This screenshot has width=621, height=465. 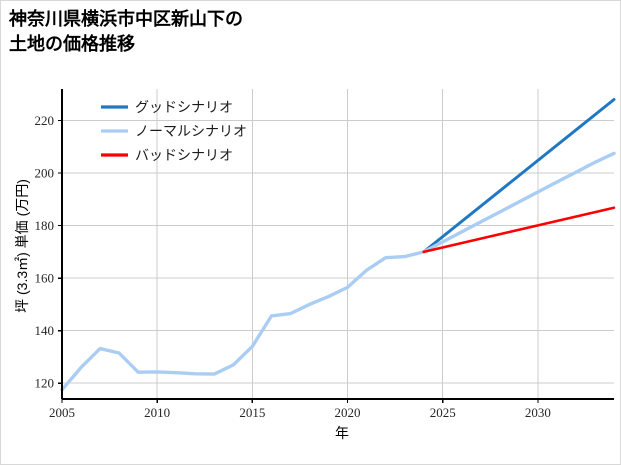 I want to click on legend-label-1: ノーマルシナリオ, so click(x=191, y=132).